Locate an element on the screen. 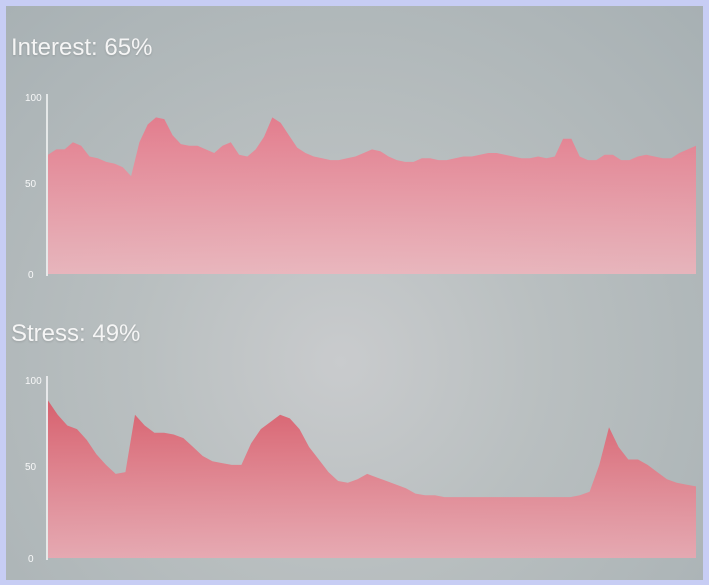  stress-tick-50: 50 is located at coordinates (31, 467).